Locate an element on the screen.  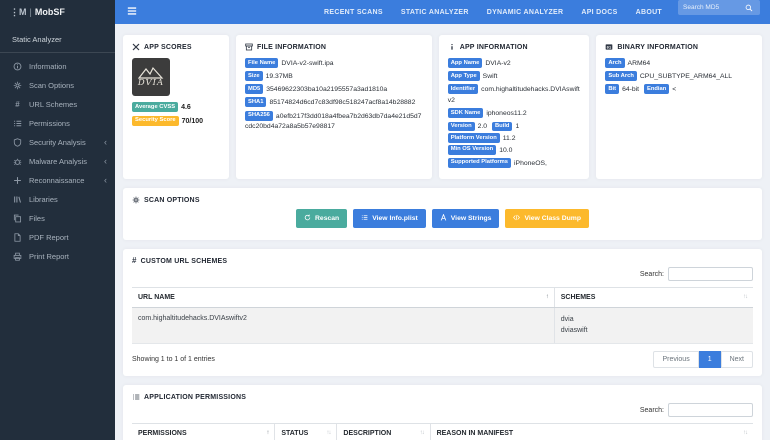
sidebar-item-files: Files is located at coordinates (57, 218).